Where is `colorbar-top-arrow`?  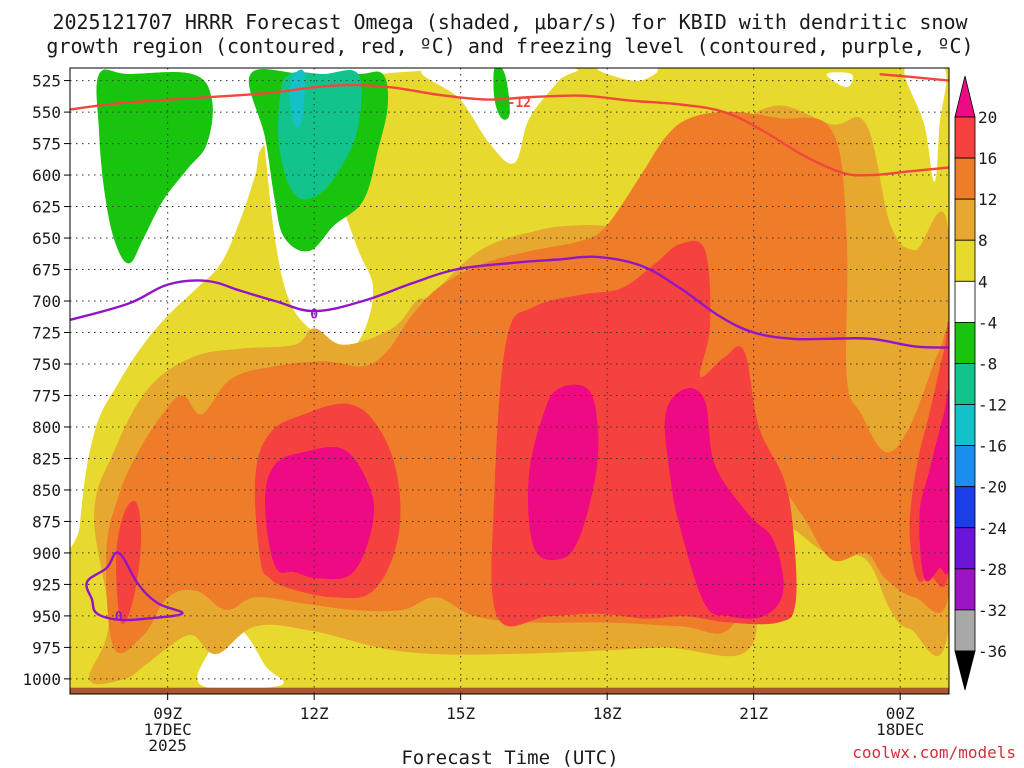 colorbar-top-arrow is located at coordinates (965, 96).